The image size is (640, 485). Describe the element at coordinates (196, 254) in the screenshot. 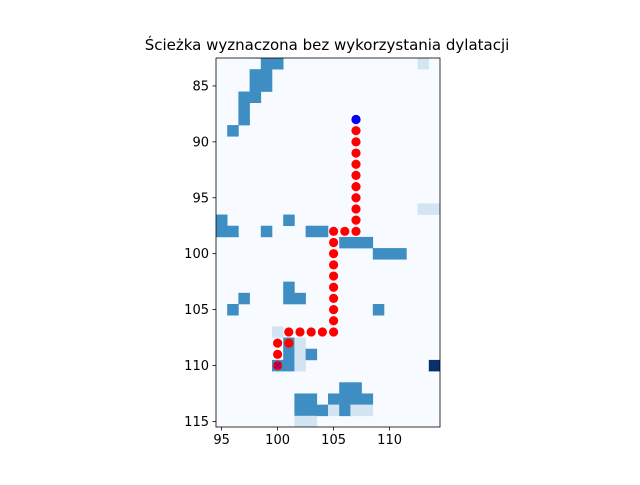

I see `y-tick-label: 100` at that location.